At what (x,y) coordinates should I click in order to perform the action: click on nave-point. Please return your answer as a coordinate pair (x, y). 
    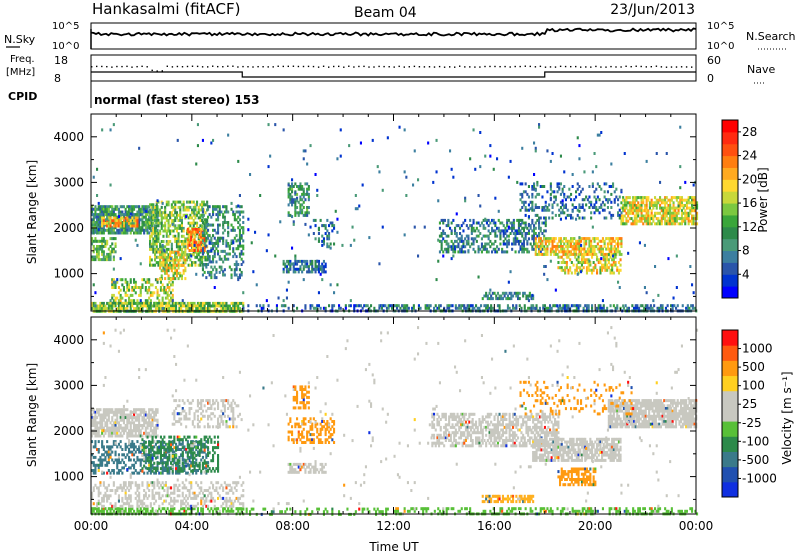
    Looking at the image, I should click on (187, 66).